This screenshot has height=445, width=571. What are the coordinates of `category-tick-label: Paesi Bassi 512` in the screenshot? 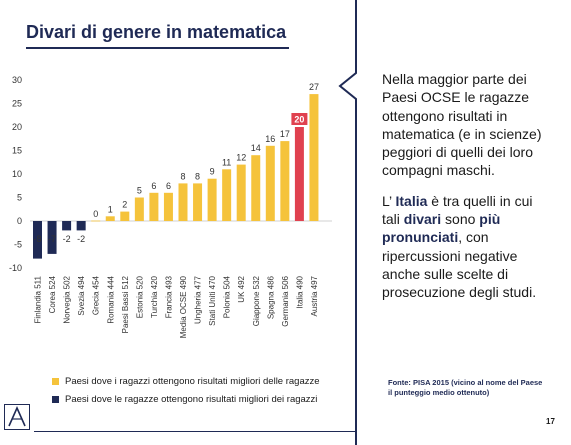 It's located at (125, 304).